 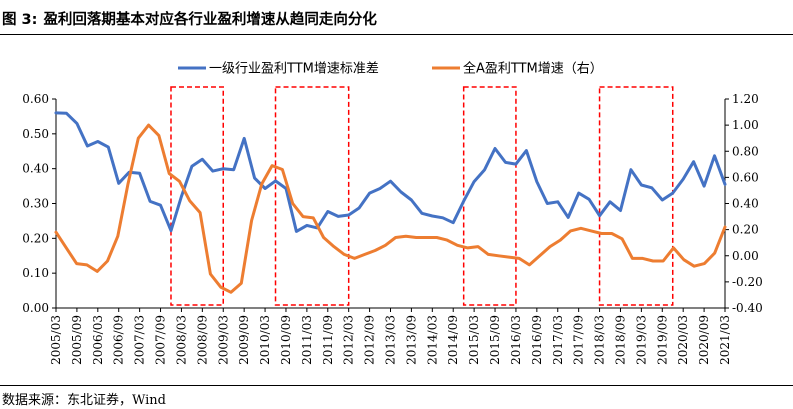 I want to click on figure-title: 图 3: 盈利回落期基本对应各行业盈利增速从趋同走向分化, so click(x=189, y=18).